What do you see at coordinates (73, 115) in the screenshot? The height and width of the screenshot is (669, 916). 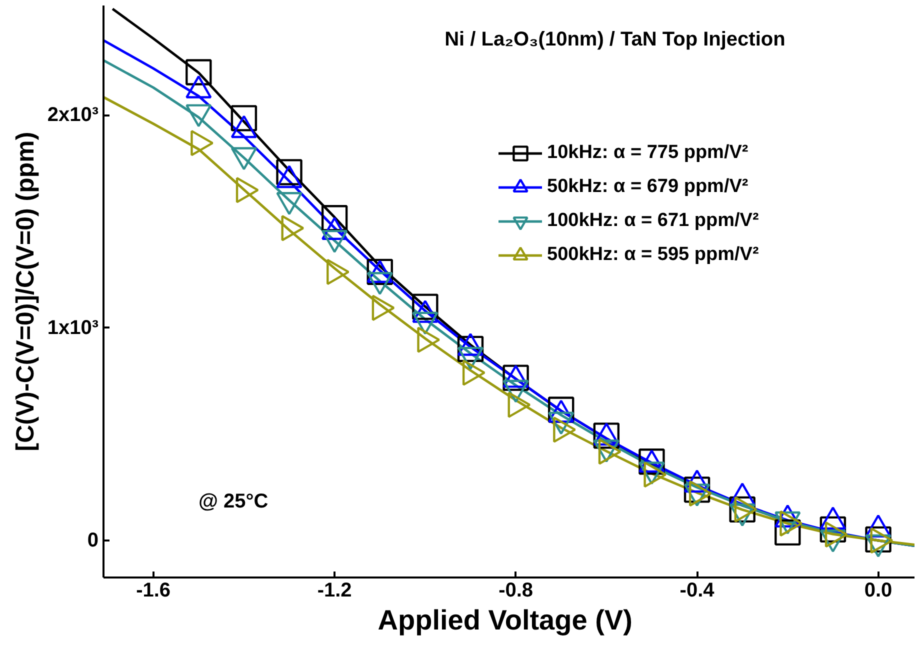 I see `y-tick-label: 2x10³` at bounding box center [73, 115].